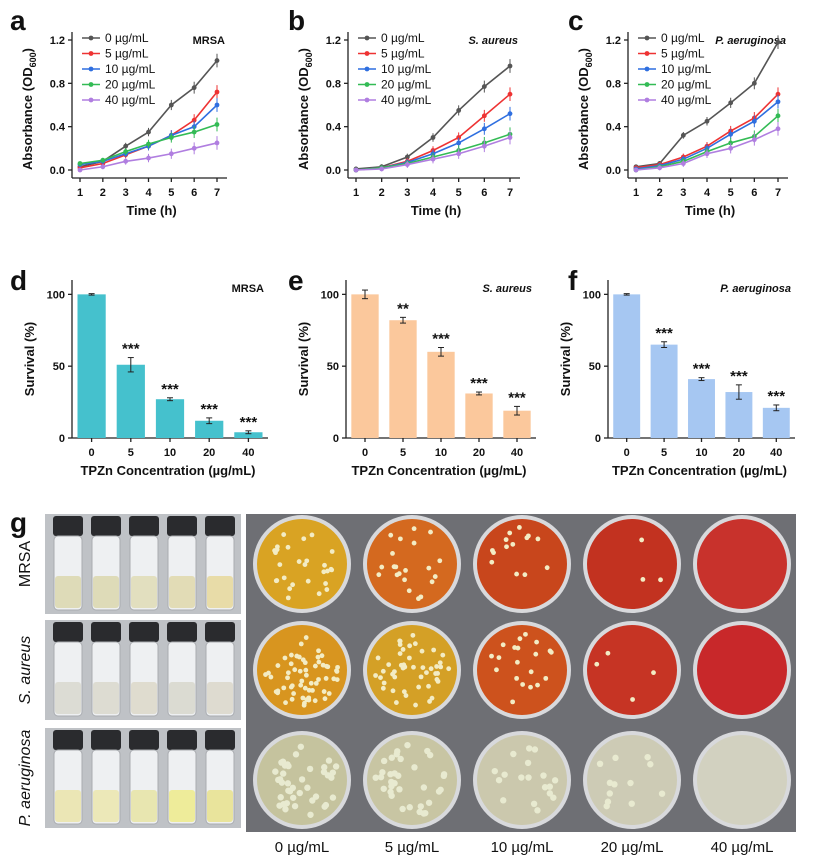  I want to click on x-tick-label: 0, so click(627, 453).